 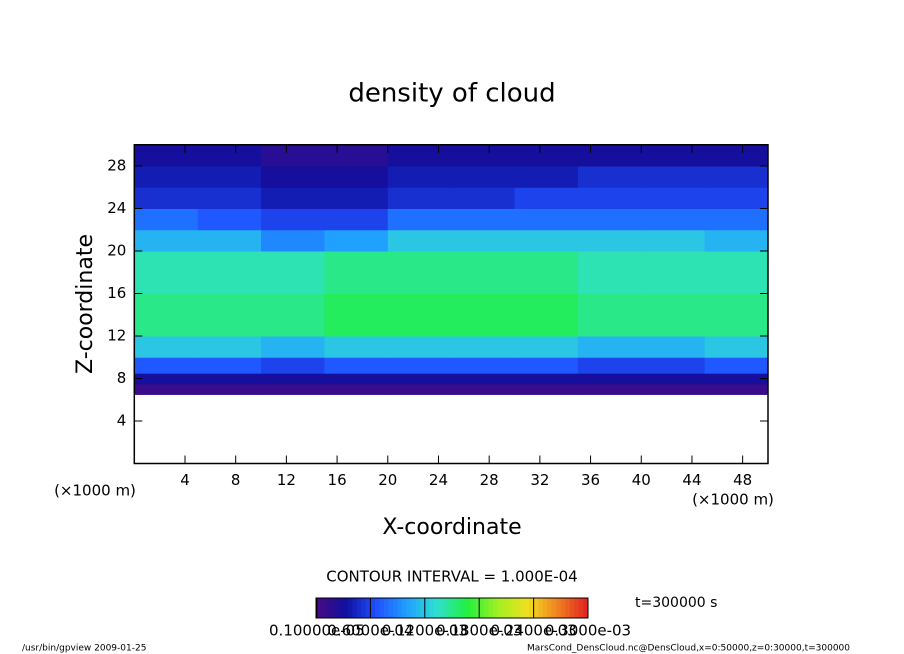 I want to click on x-tick-label: 8, so click(x=236, y=480).